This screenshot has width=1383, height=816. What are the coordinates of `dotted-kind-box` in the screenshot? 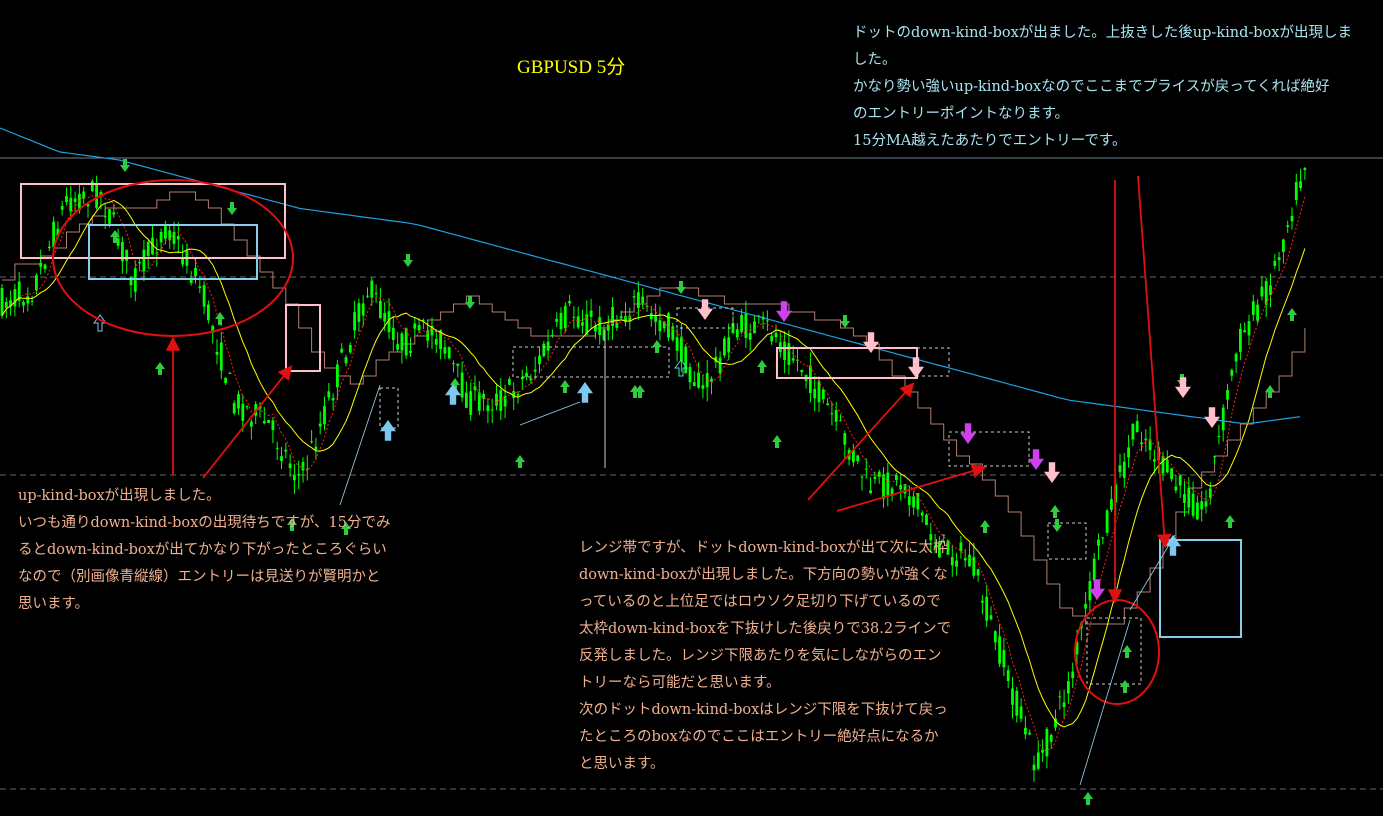 It's located at (1067, 541).